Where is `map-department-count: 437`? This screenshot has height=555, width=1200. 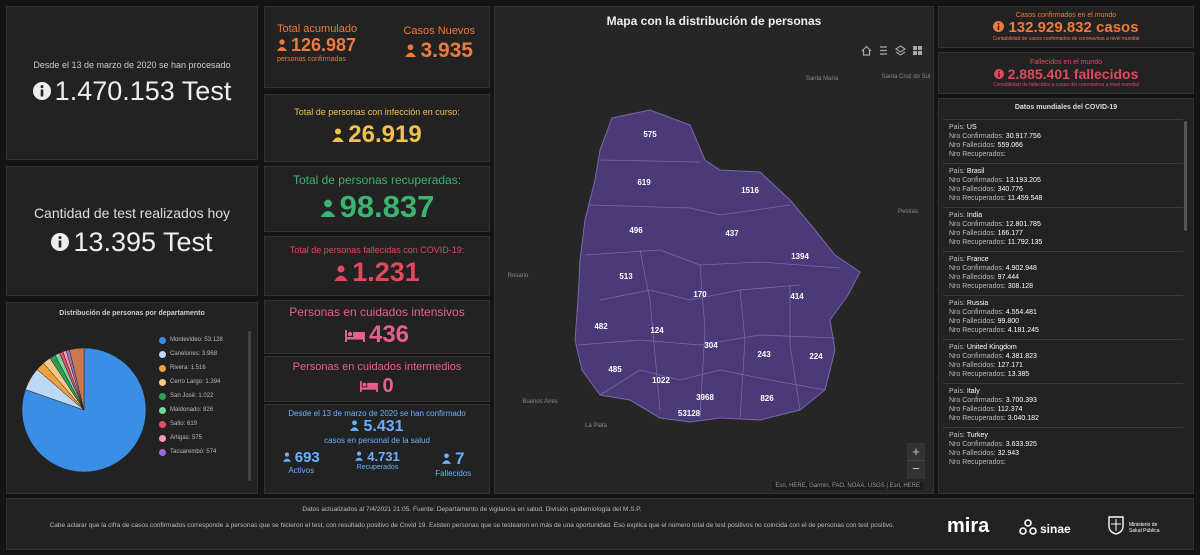
map-department-count: 437 is located at coordinates (732, 233).